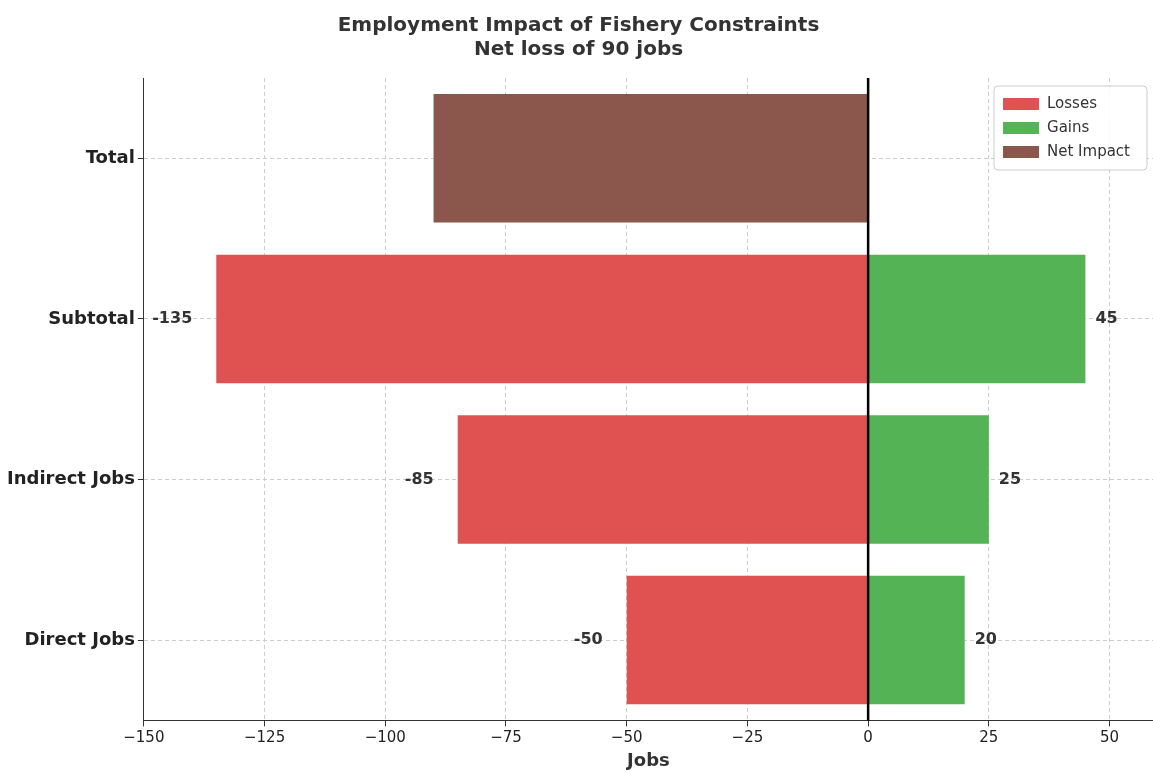 The height and width of the screenshot is (772, 1153). Describe the element at coordinates (747, 737) in the screenshot. I see `x-tick-label: −25` at that location.